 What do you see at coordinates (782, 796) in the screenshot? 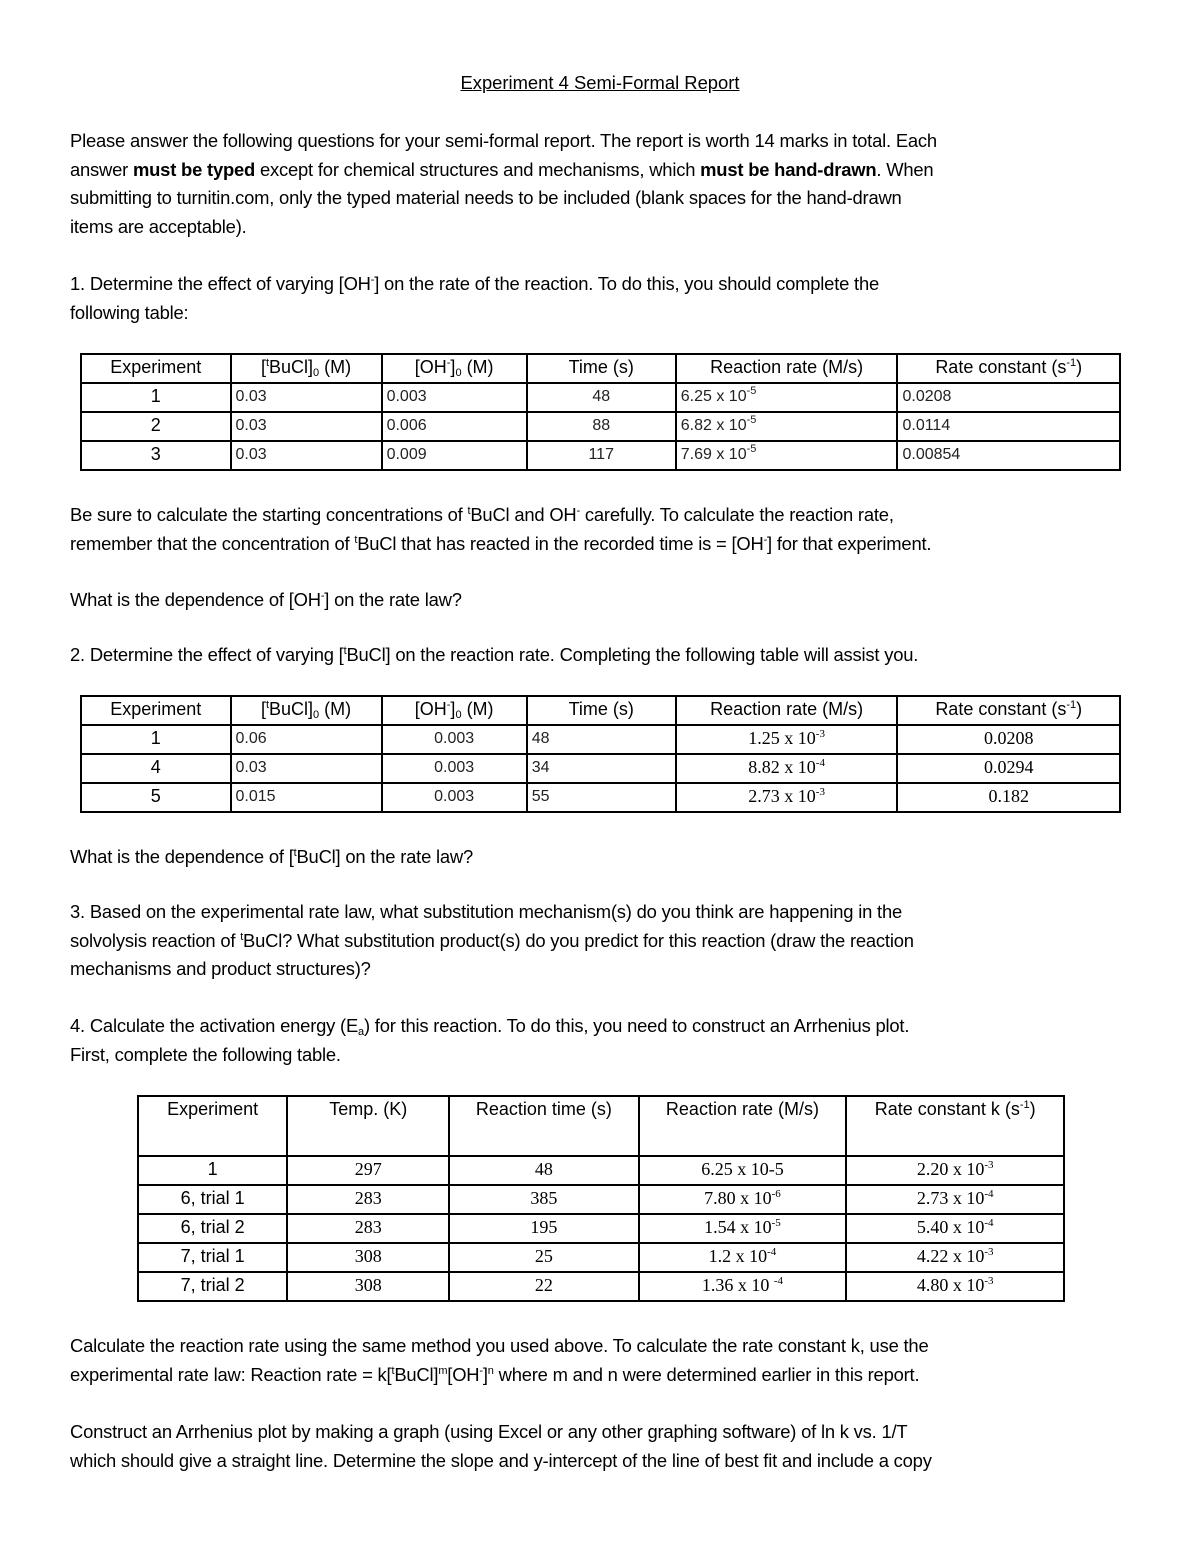
I see `text-run: 2.73 x 10` at bounding box center [782, 796].